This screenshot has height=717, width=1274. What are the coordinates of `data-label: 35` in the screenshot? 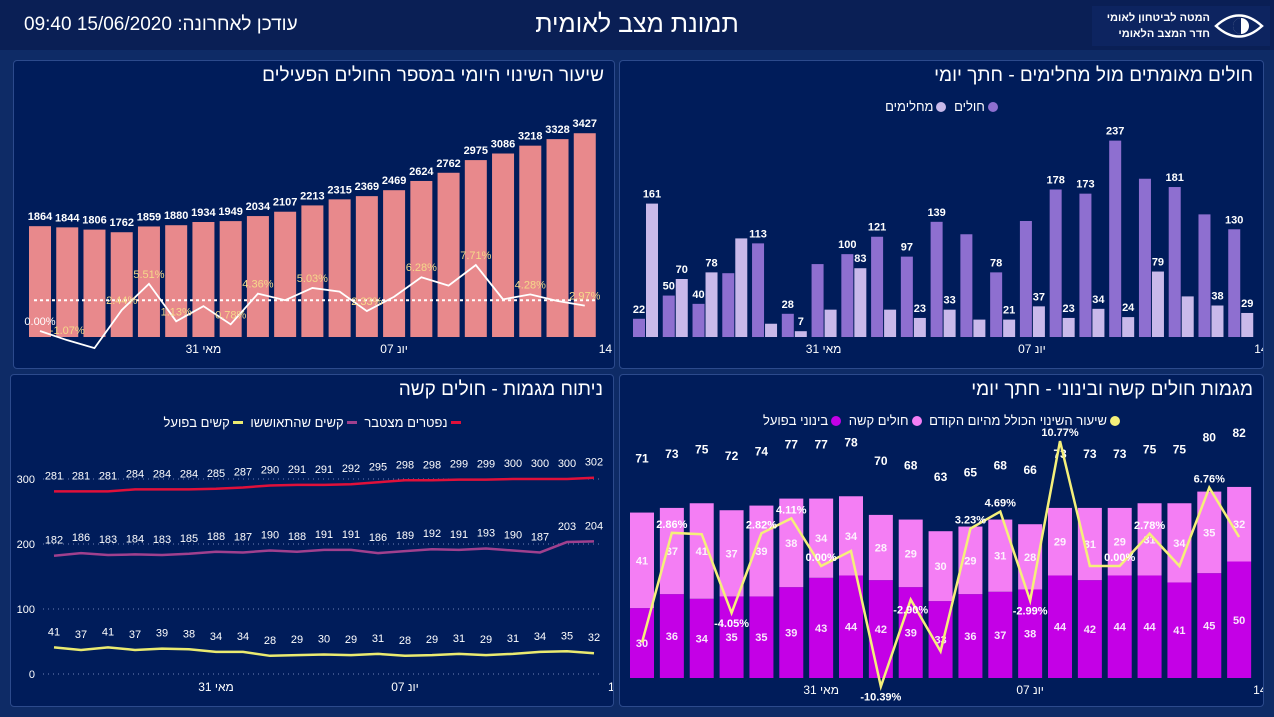 It's located at (1209, 533).